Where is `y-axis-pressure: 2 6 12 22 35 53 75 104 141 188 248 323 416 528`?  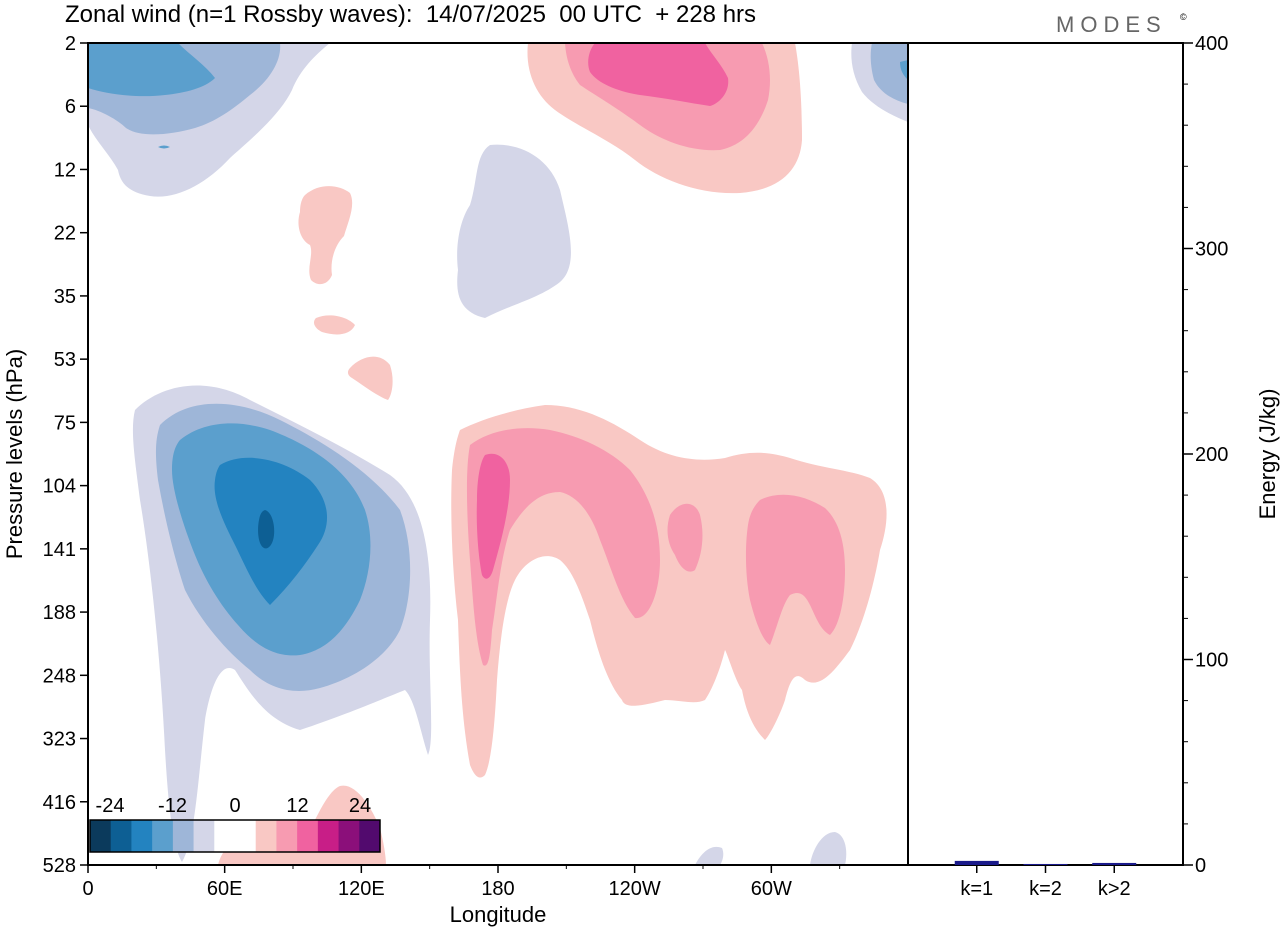 y-axis-pressure: 2 6 12 22 35 53 75 104 141 188 248 323 416 528 is located at coordinates (65, 455).